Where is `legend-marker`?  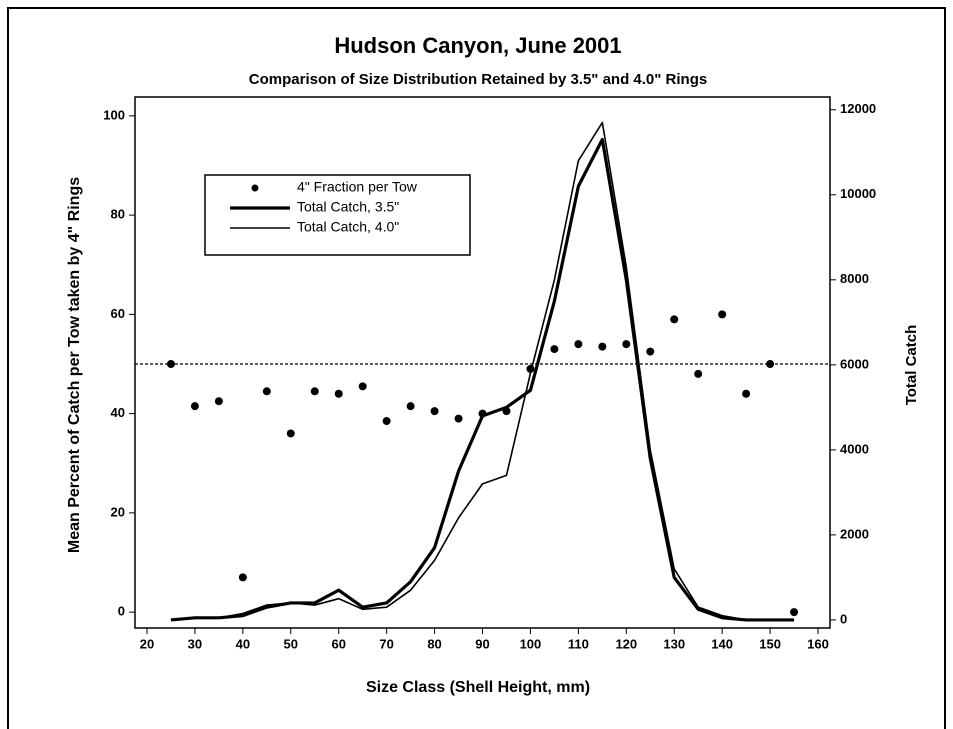 legend-marker is located at coordinates (255, 188).